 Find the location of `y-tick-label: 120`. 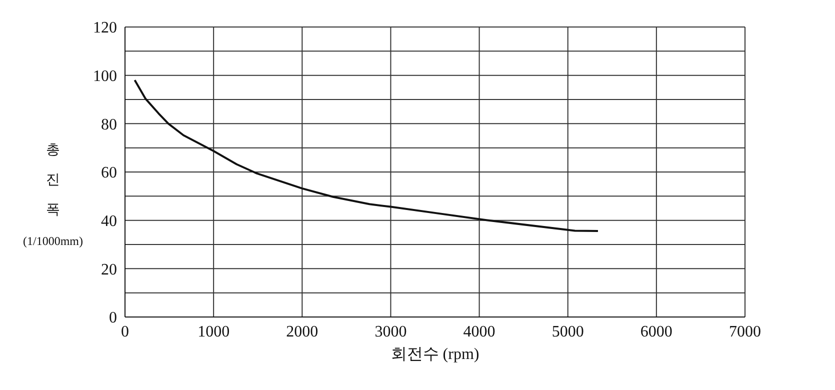

y-tick-label: 120 is located at coordinates (105, 28).